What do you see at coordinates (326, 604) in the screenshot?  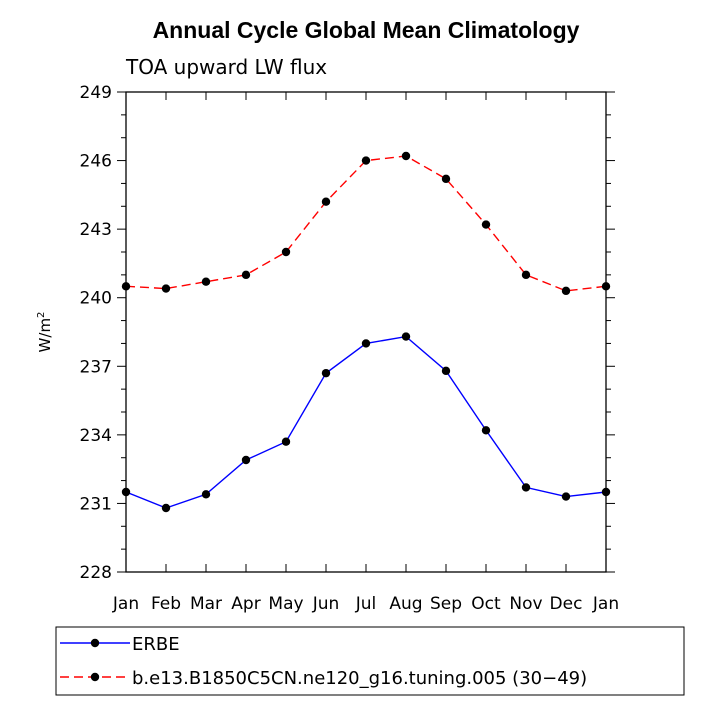 I see `x-tick-label: Jun` at bounding box center [326, 604].